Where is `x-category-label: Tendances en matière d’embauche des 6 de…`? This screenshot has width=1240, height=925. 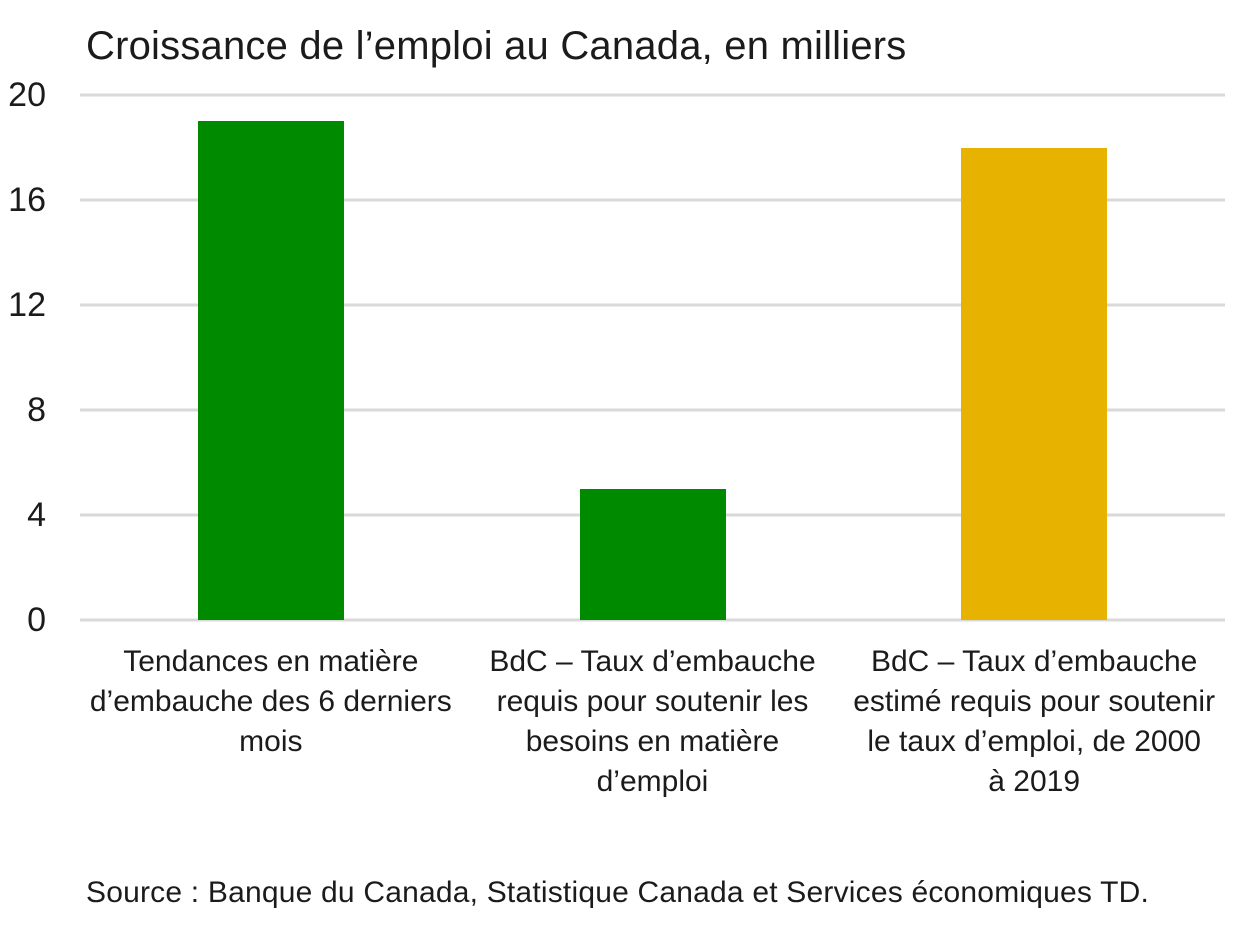
x-category-label: Tendances en matière d’embauche des 6 de… is located at coordinates (270, 701).